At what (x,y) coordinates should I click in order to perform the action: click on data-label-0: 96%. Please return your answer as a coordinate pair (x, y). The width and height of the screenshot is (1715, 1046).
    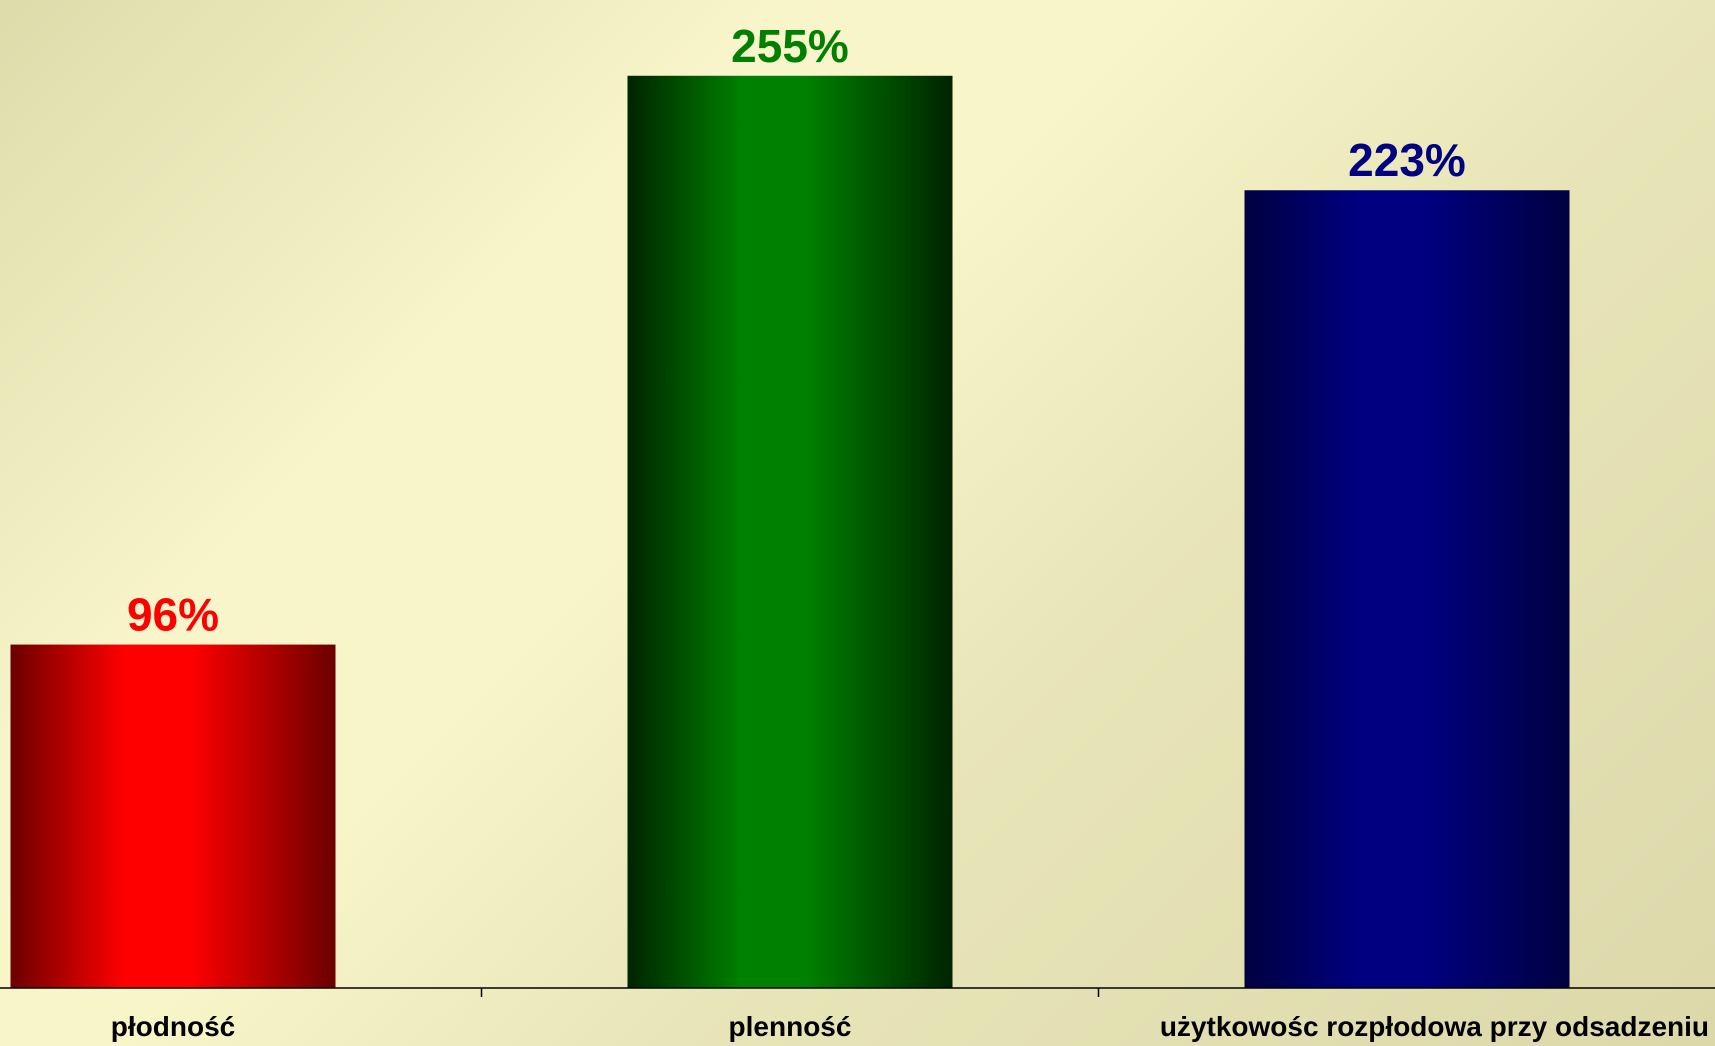
    Looking at the image, I should click on (173, 615).